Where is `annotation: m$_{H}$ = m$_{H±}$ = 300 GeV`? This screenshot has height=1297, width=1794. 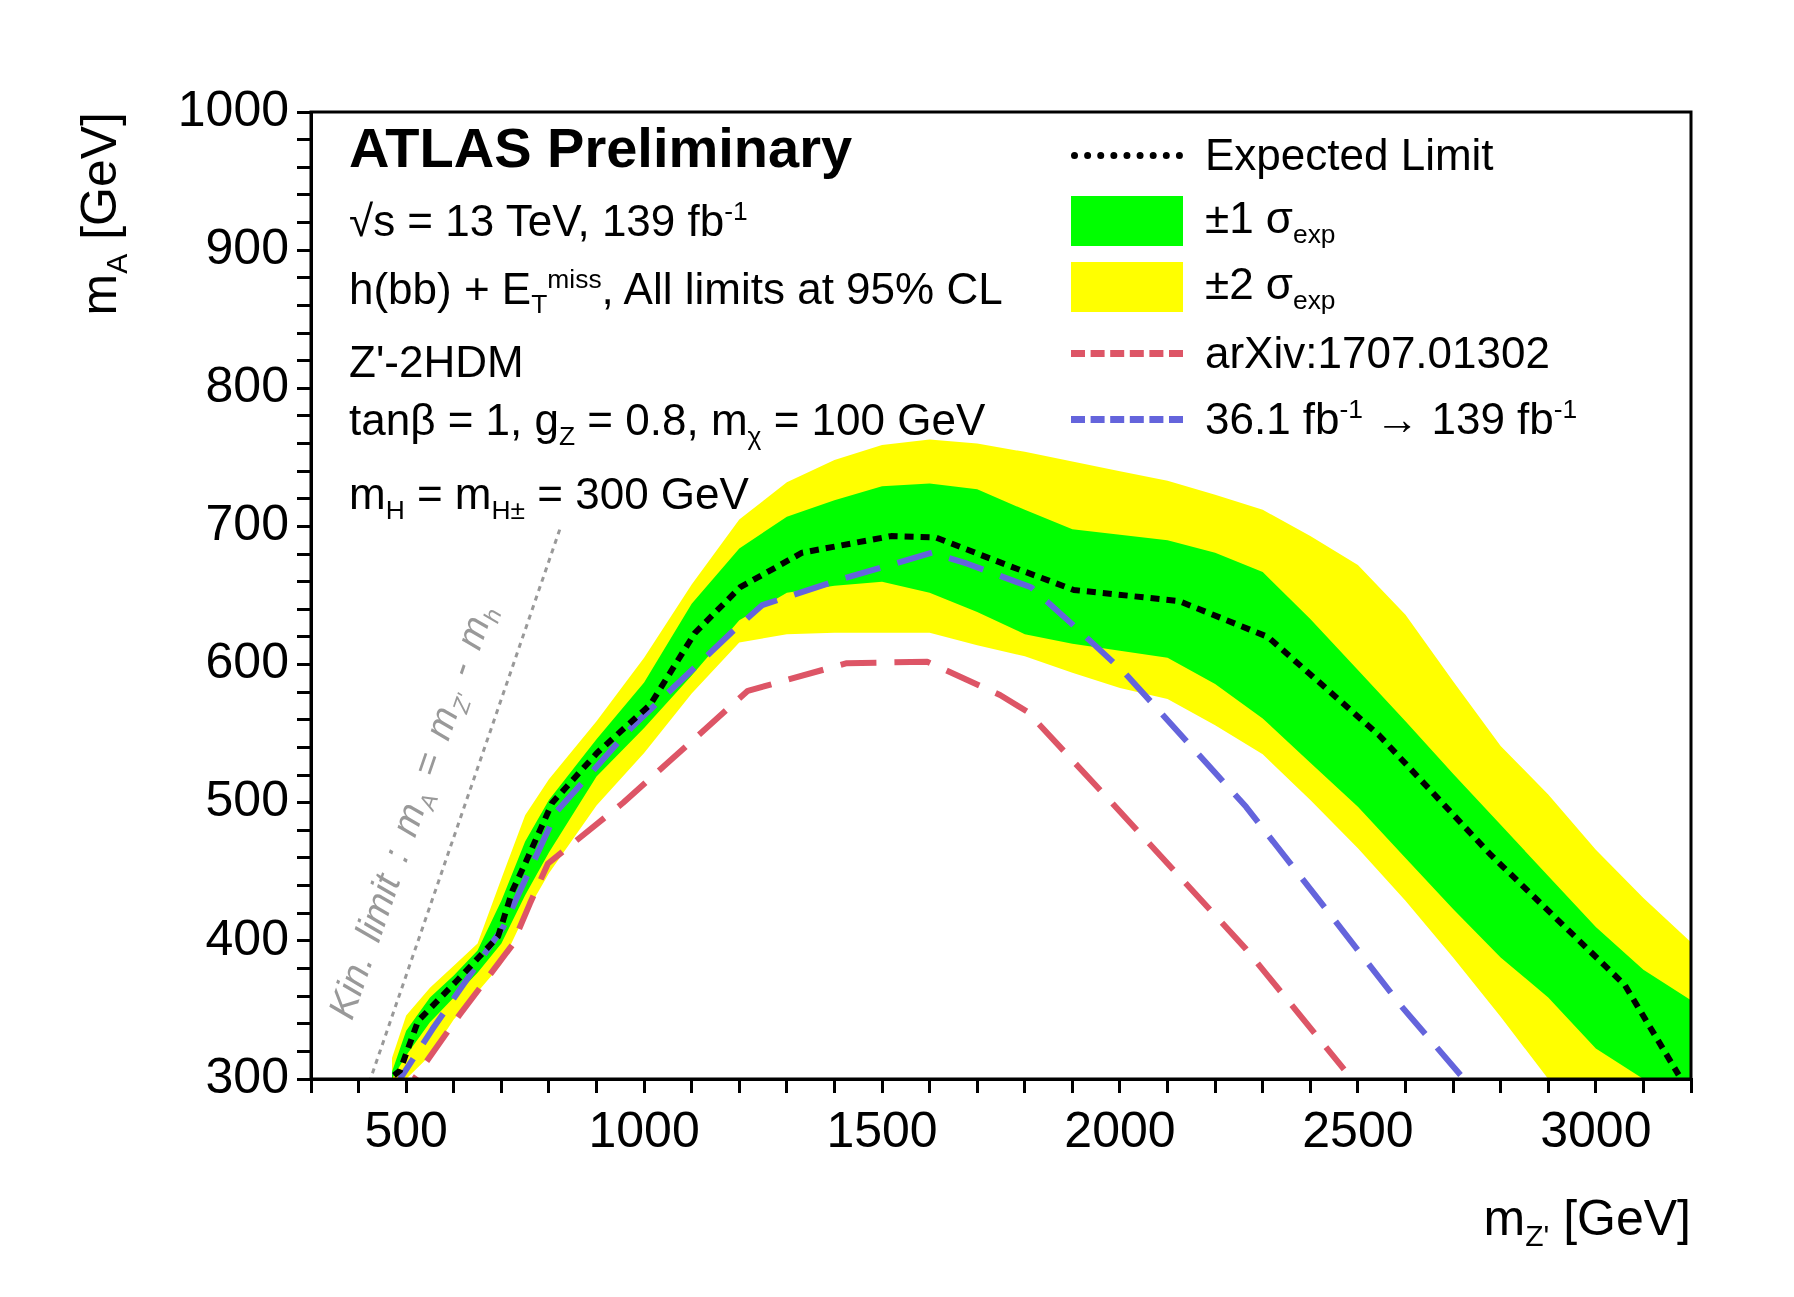
annotation: m$_{H}$ = m$_{H±}$ = 300 GeV is located at coordinates (549, 497).